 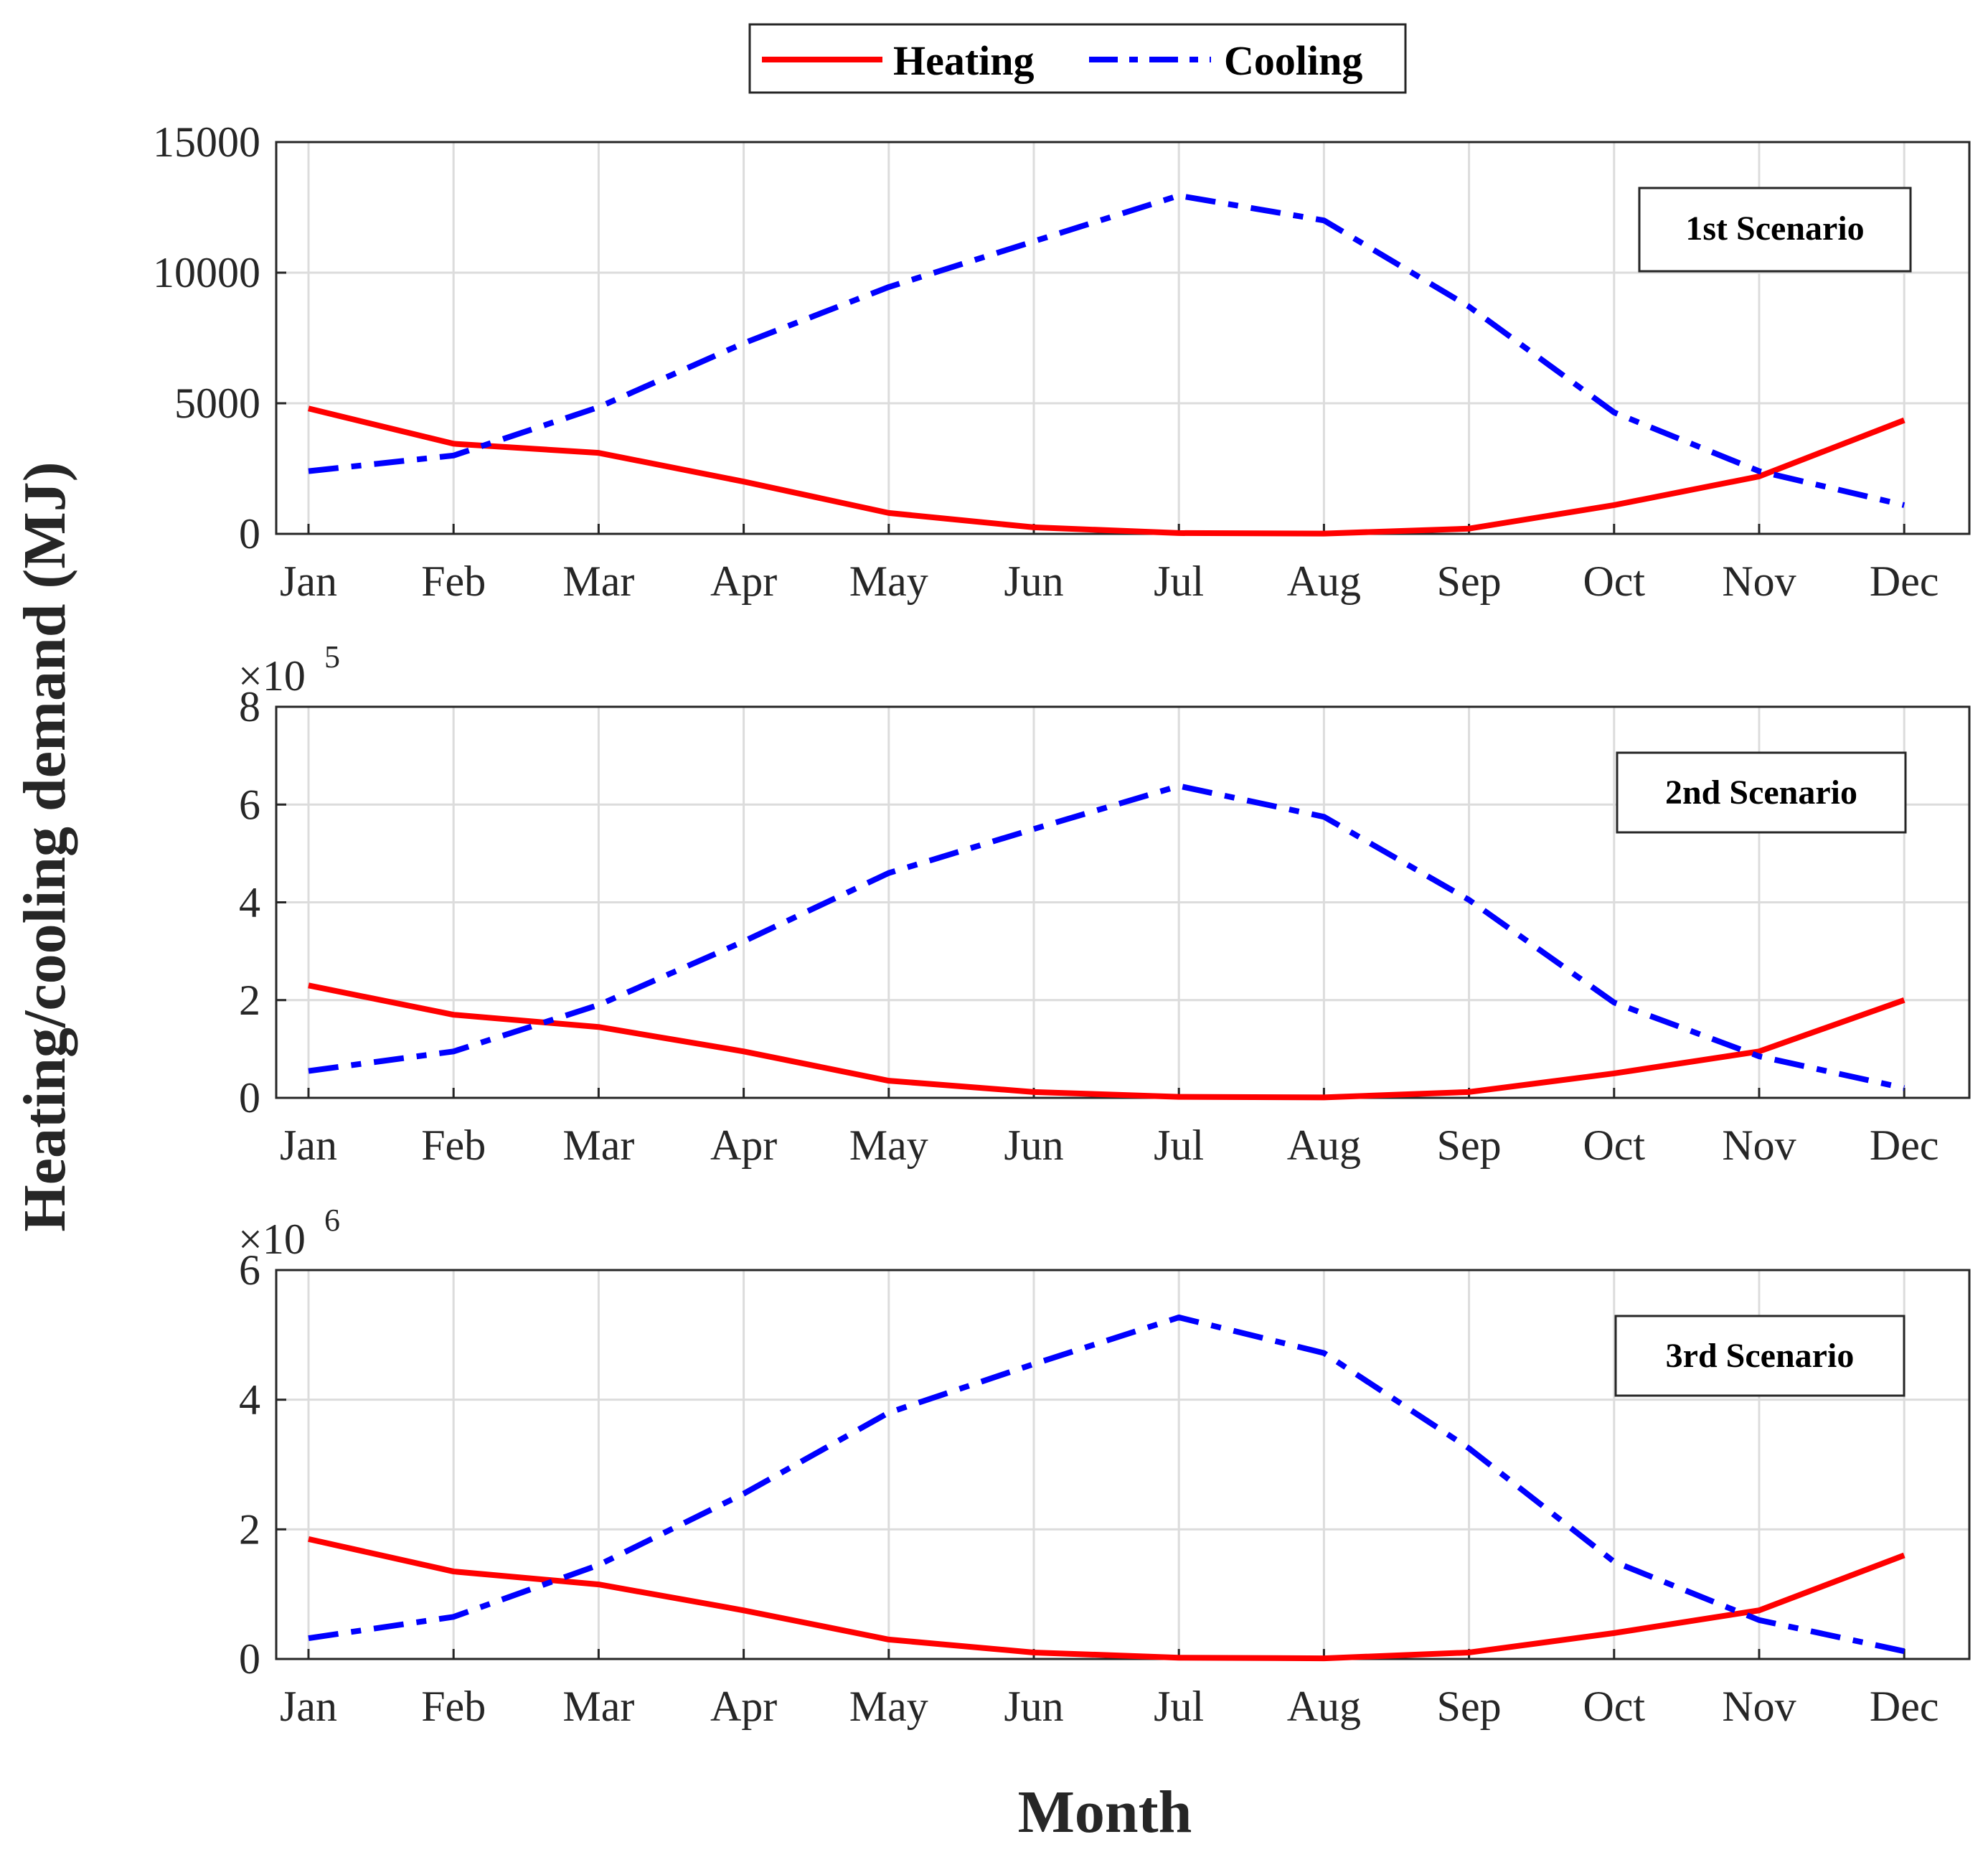 I want to click on y-axis: 0 5000 10000 15000, so click(x=219, y=338).